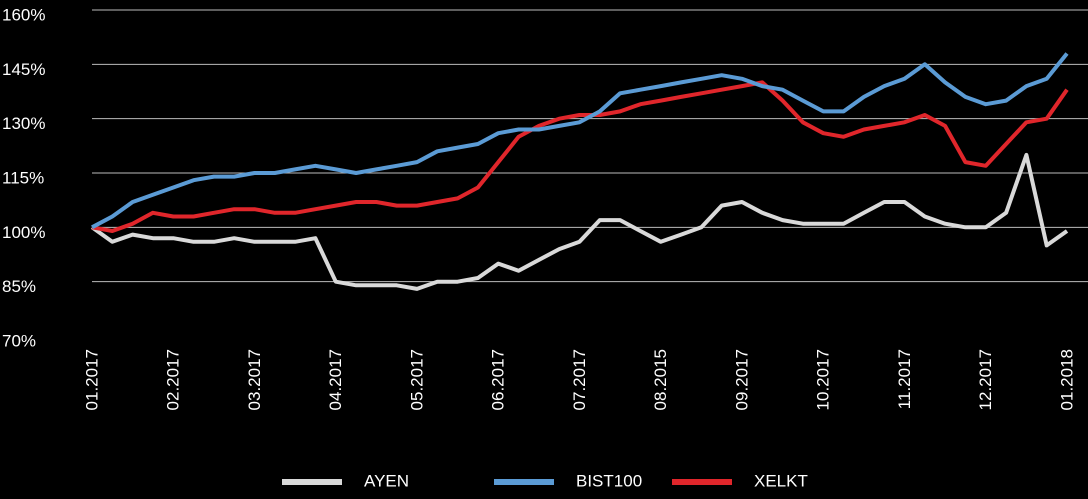  I want to click on x-tick-label: 03.2017, so click(254, 379).